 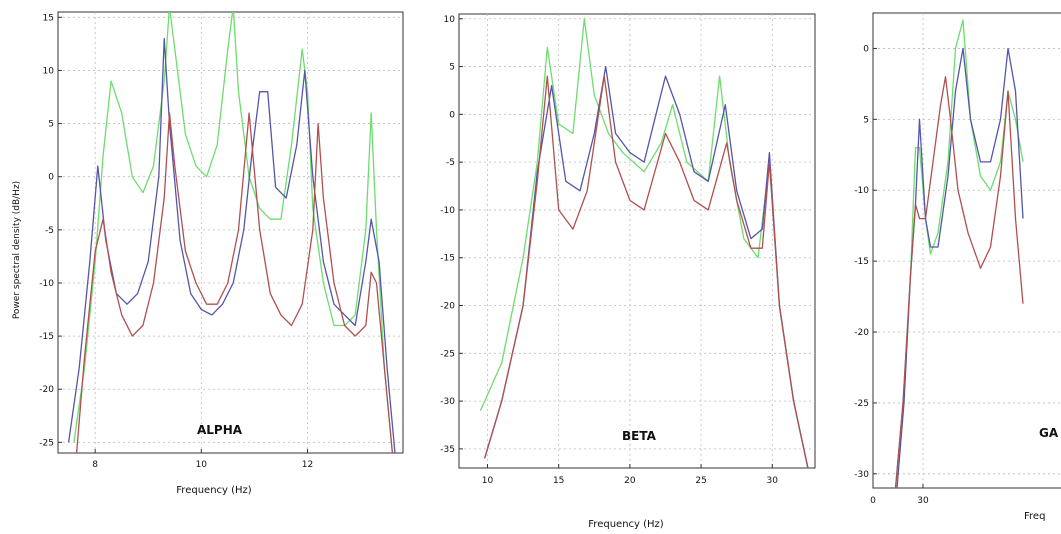 I want to click on gamma-x-axis-label: Freq, so click(x=1034, y=516).